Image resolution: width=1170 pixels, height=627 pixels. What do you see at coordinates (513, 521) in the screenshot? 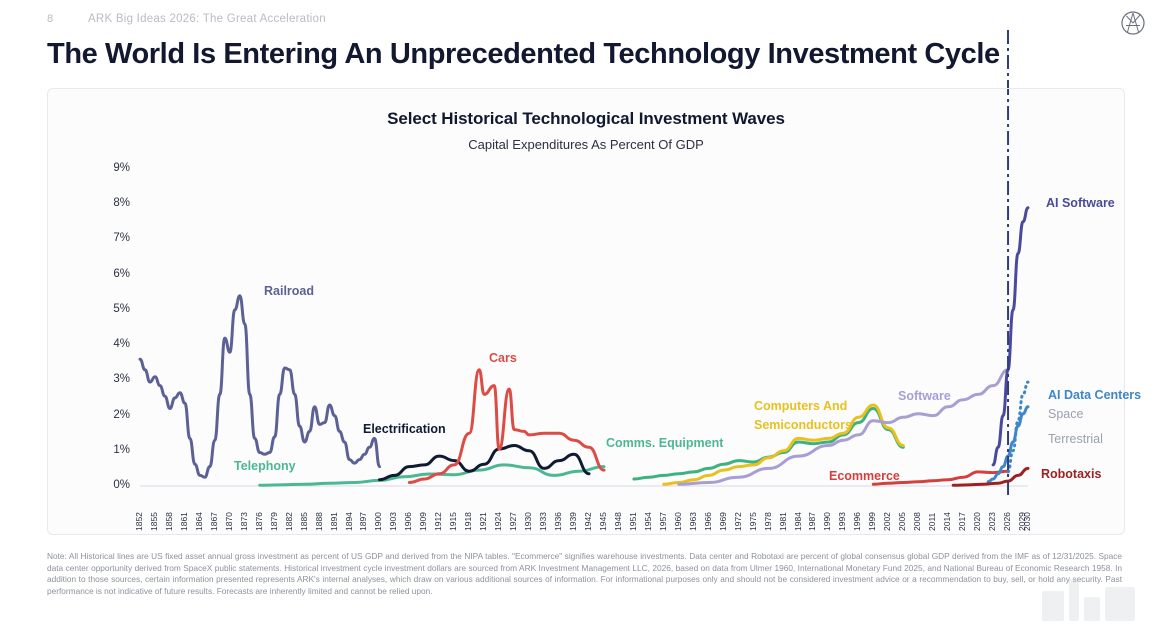
I see `x-tick-label: 1927` at bounding box center [513, 521].